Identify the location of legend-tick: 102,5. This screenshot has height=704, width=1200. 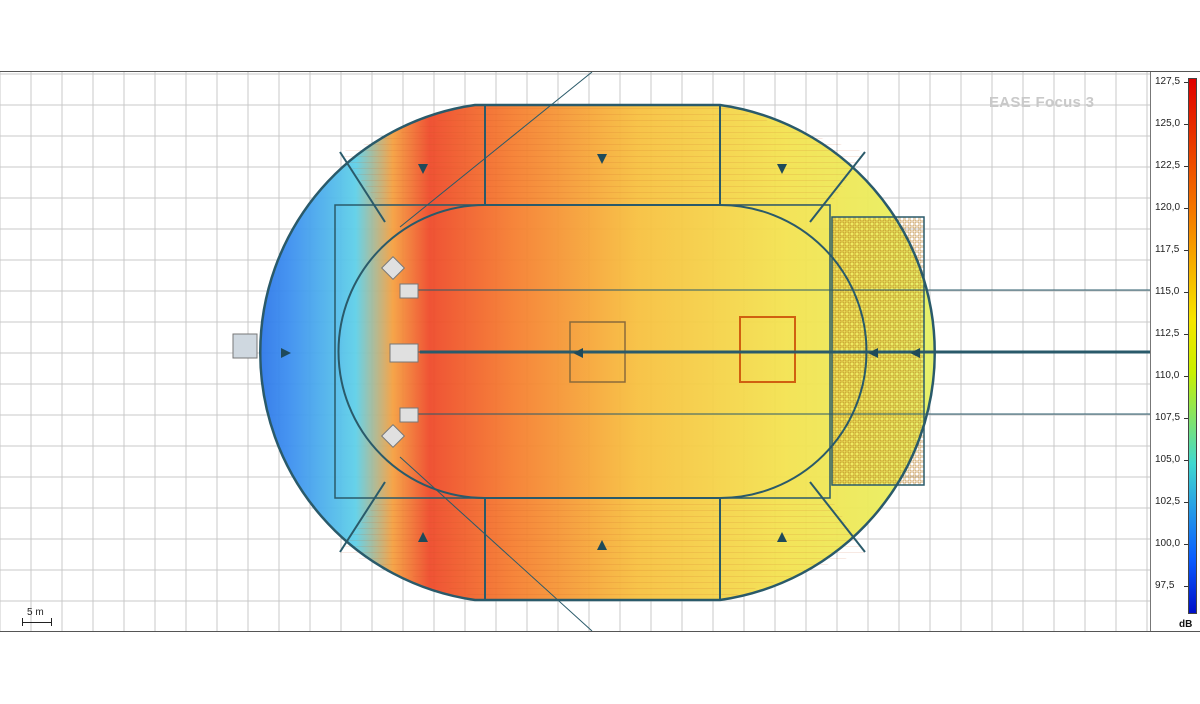
(1168, 501).